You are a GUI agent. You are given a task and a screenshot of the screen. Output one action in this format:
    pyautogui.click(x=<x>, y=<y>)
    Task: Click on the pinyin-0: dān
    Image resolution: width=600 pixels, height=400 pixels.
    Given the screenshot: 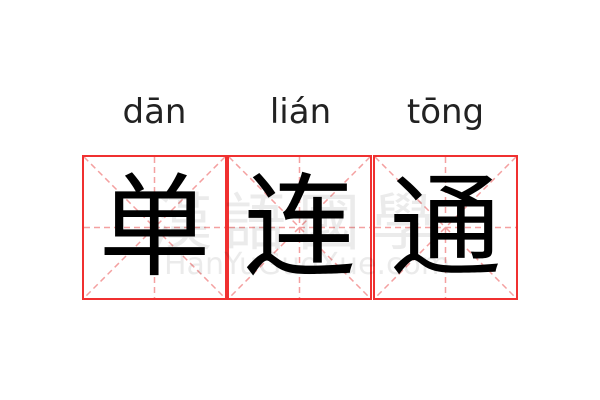 What is the action you would take?
    pyautogui.click(x=154, y=112)
    